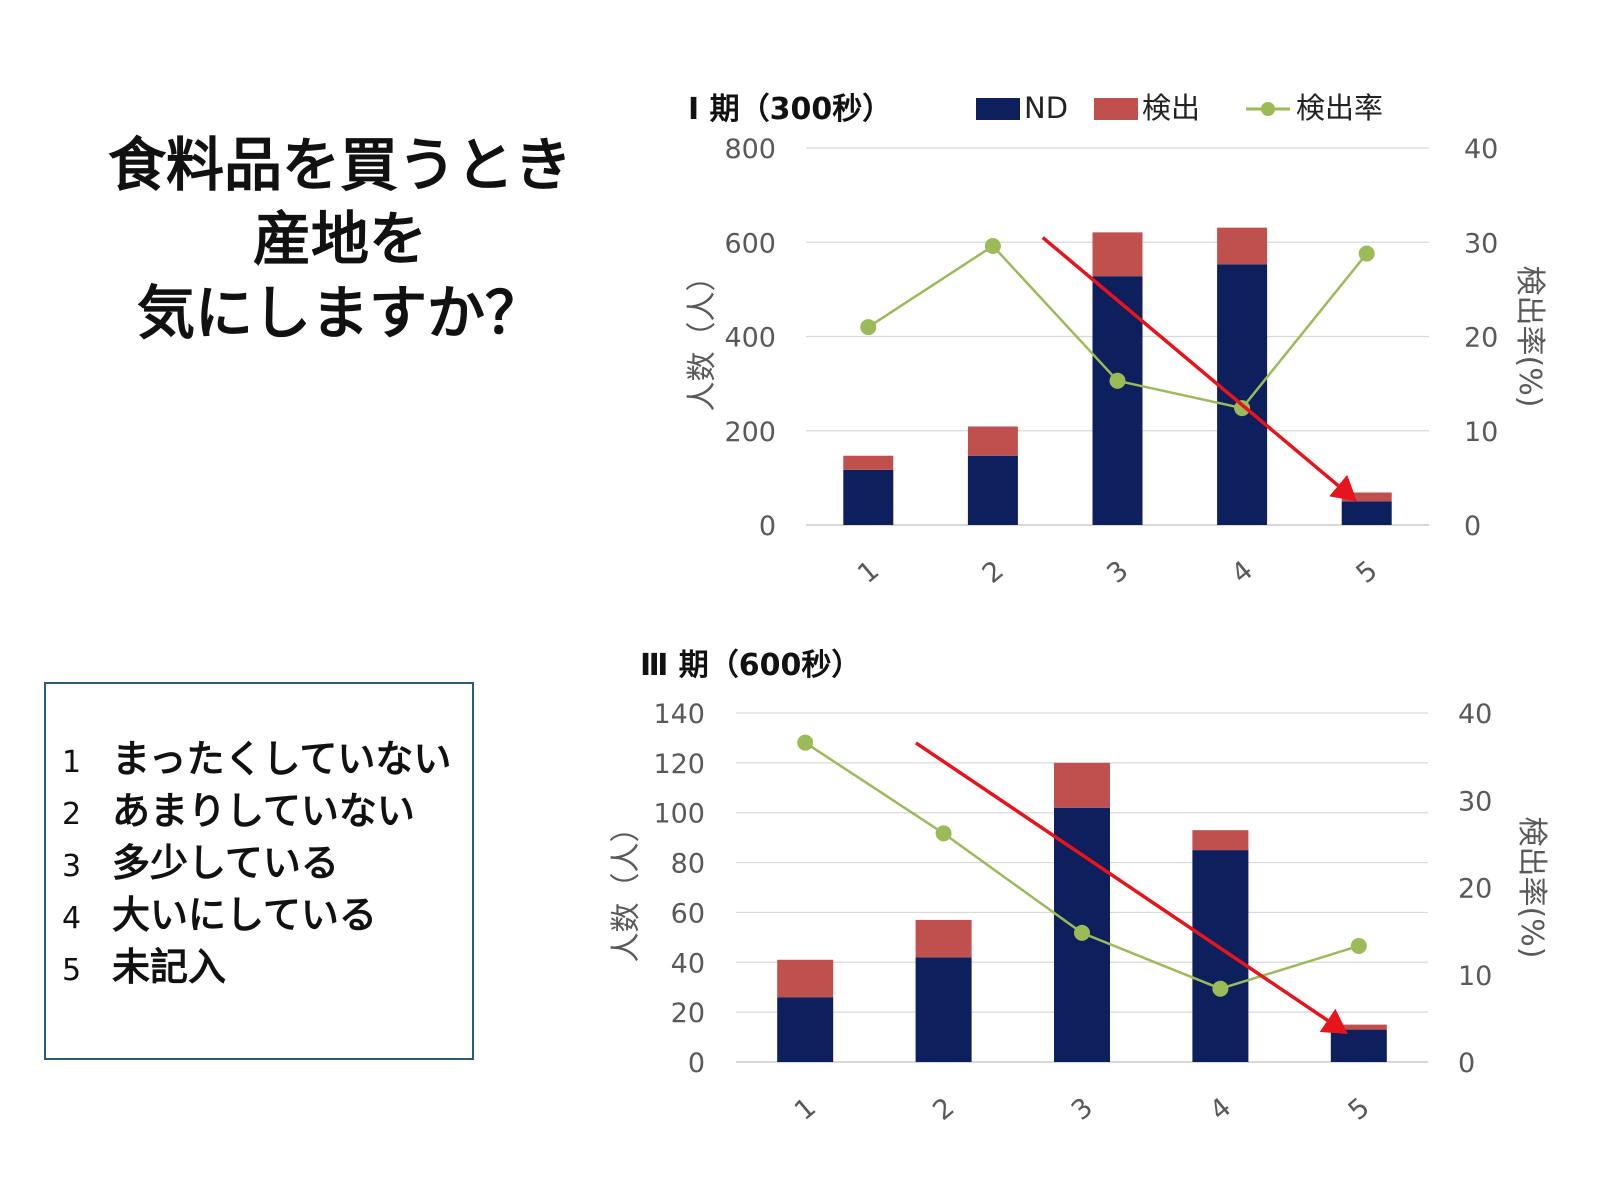 This screenshot has height=1200, width=1600. What do you see at coordinates (1116, 109) in the screenshot?
I see `legend-swatch-detected` at bounding box center [1116, 109].